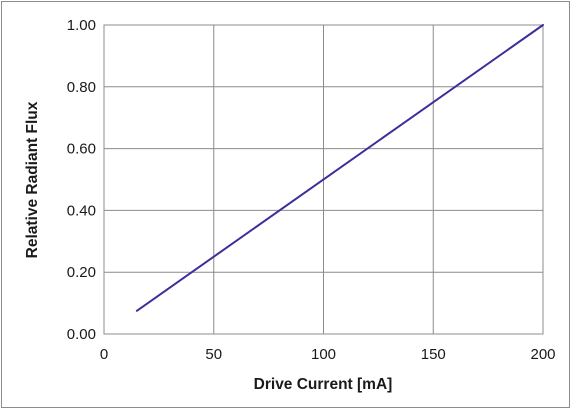 This screenshot has height=411, width=573. What do you see at coordinates (323, 354) in the screenshot?
I see `x-tick-label: 100` at bounding box center [323, 354].